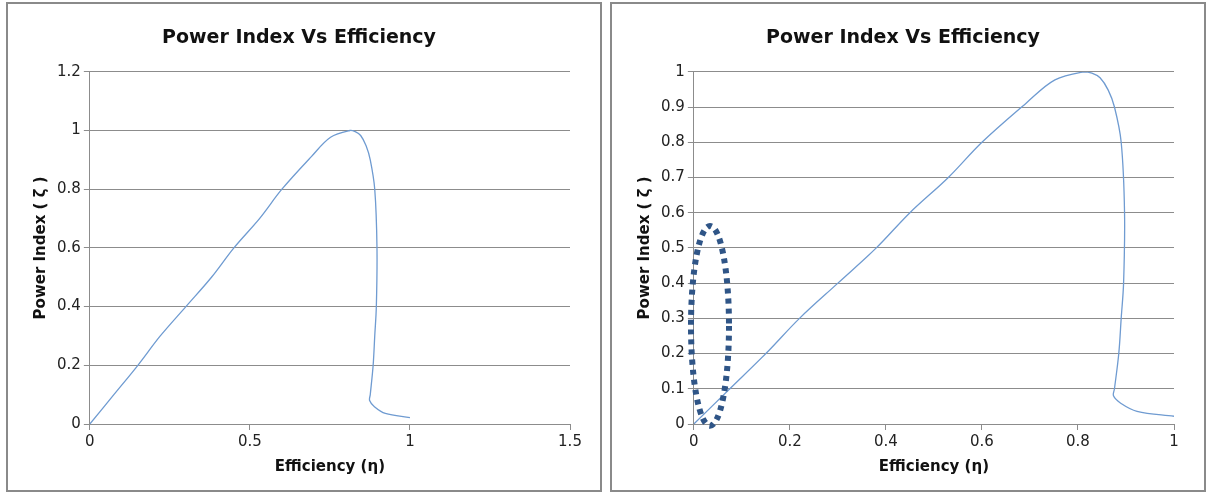 This screenshot has height=495, width=1215. I want to click on x-tick-label: 0.5, so click(249, 440).